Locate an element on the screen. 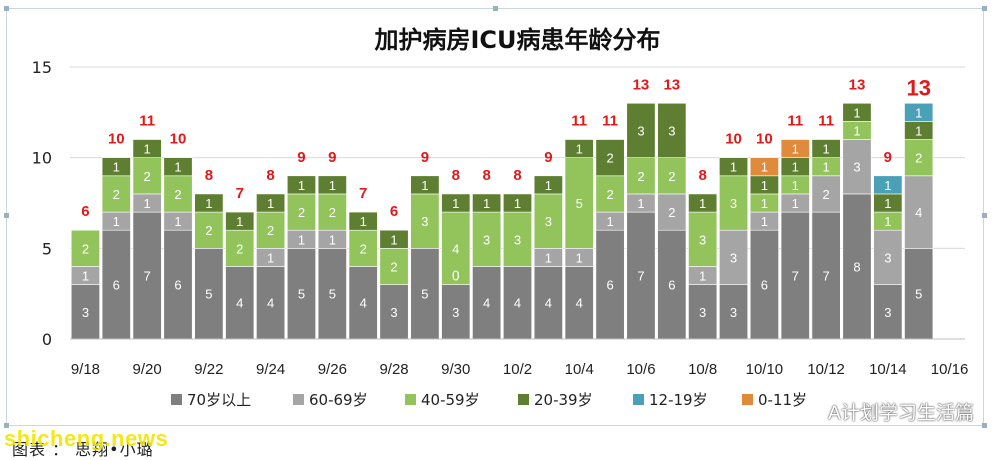  y-tick-label: 15 is located at coordinates (42, 67).